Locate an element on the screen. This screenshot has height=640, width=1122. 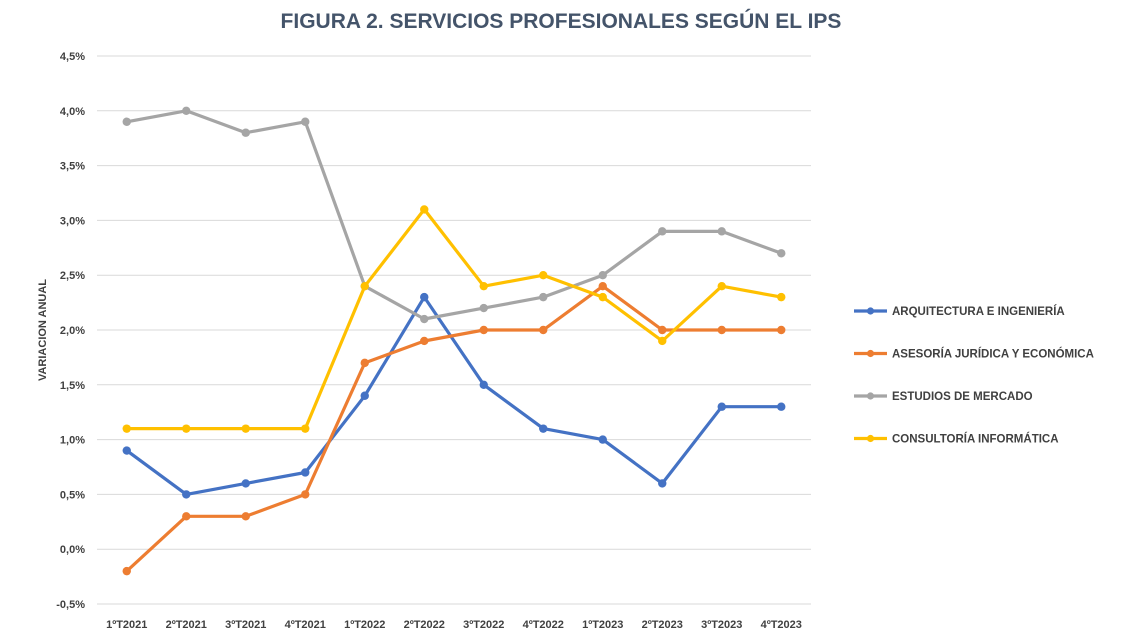
x-tick-label: 1ºT2023 is located at coordinates (602, 625).